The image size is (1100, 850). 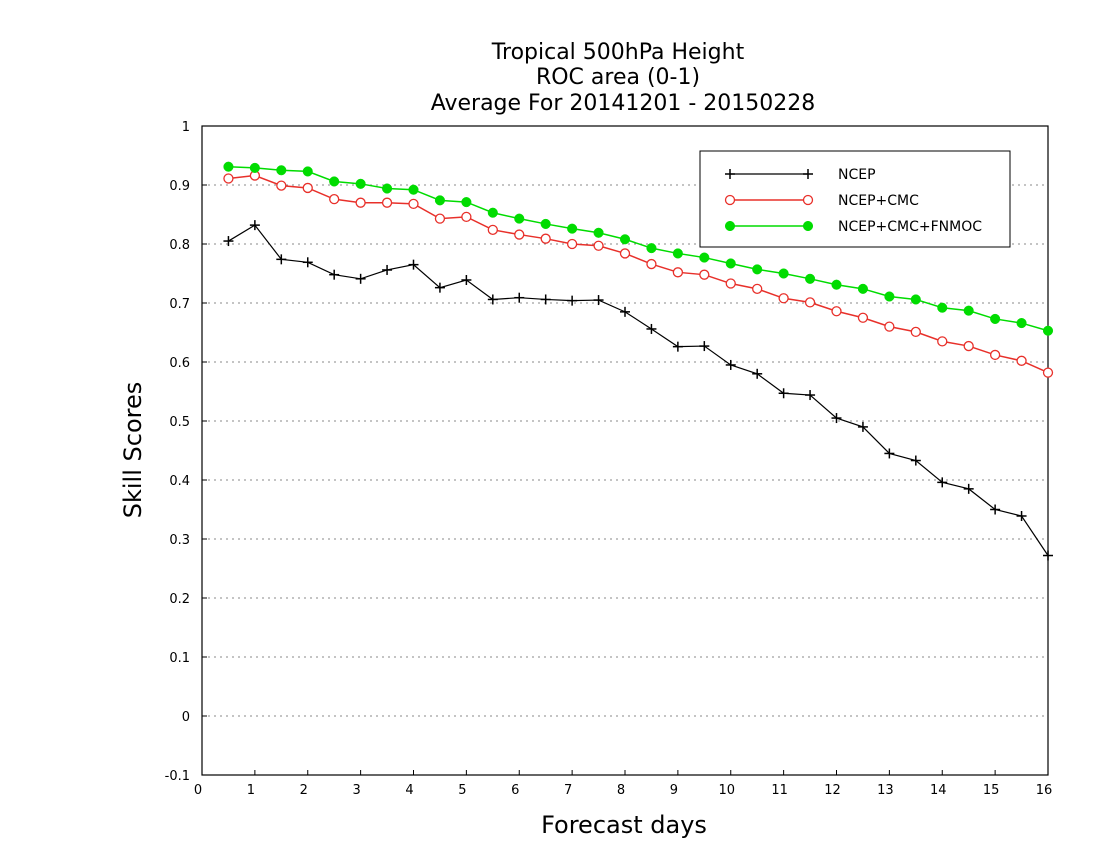 What do you see at coordinates (832, 790) in the screenshot?
I see `x-tick-label: 12` at bounding box center [832, 790].